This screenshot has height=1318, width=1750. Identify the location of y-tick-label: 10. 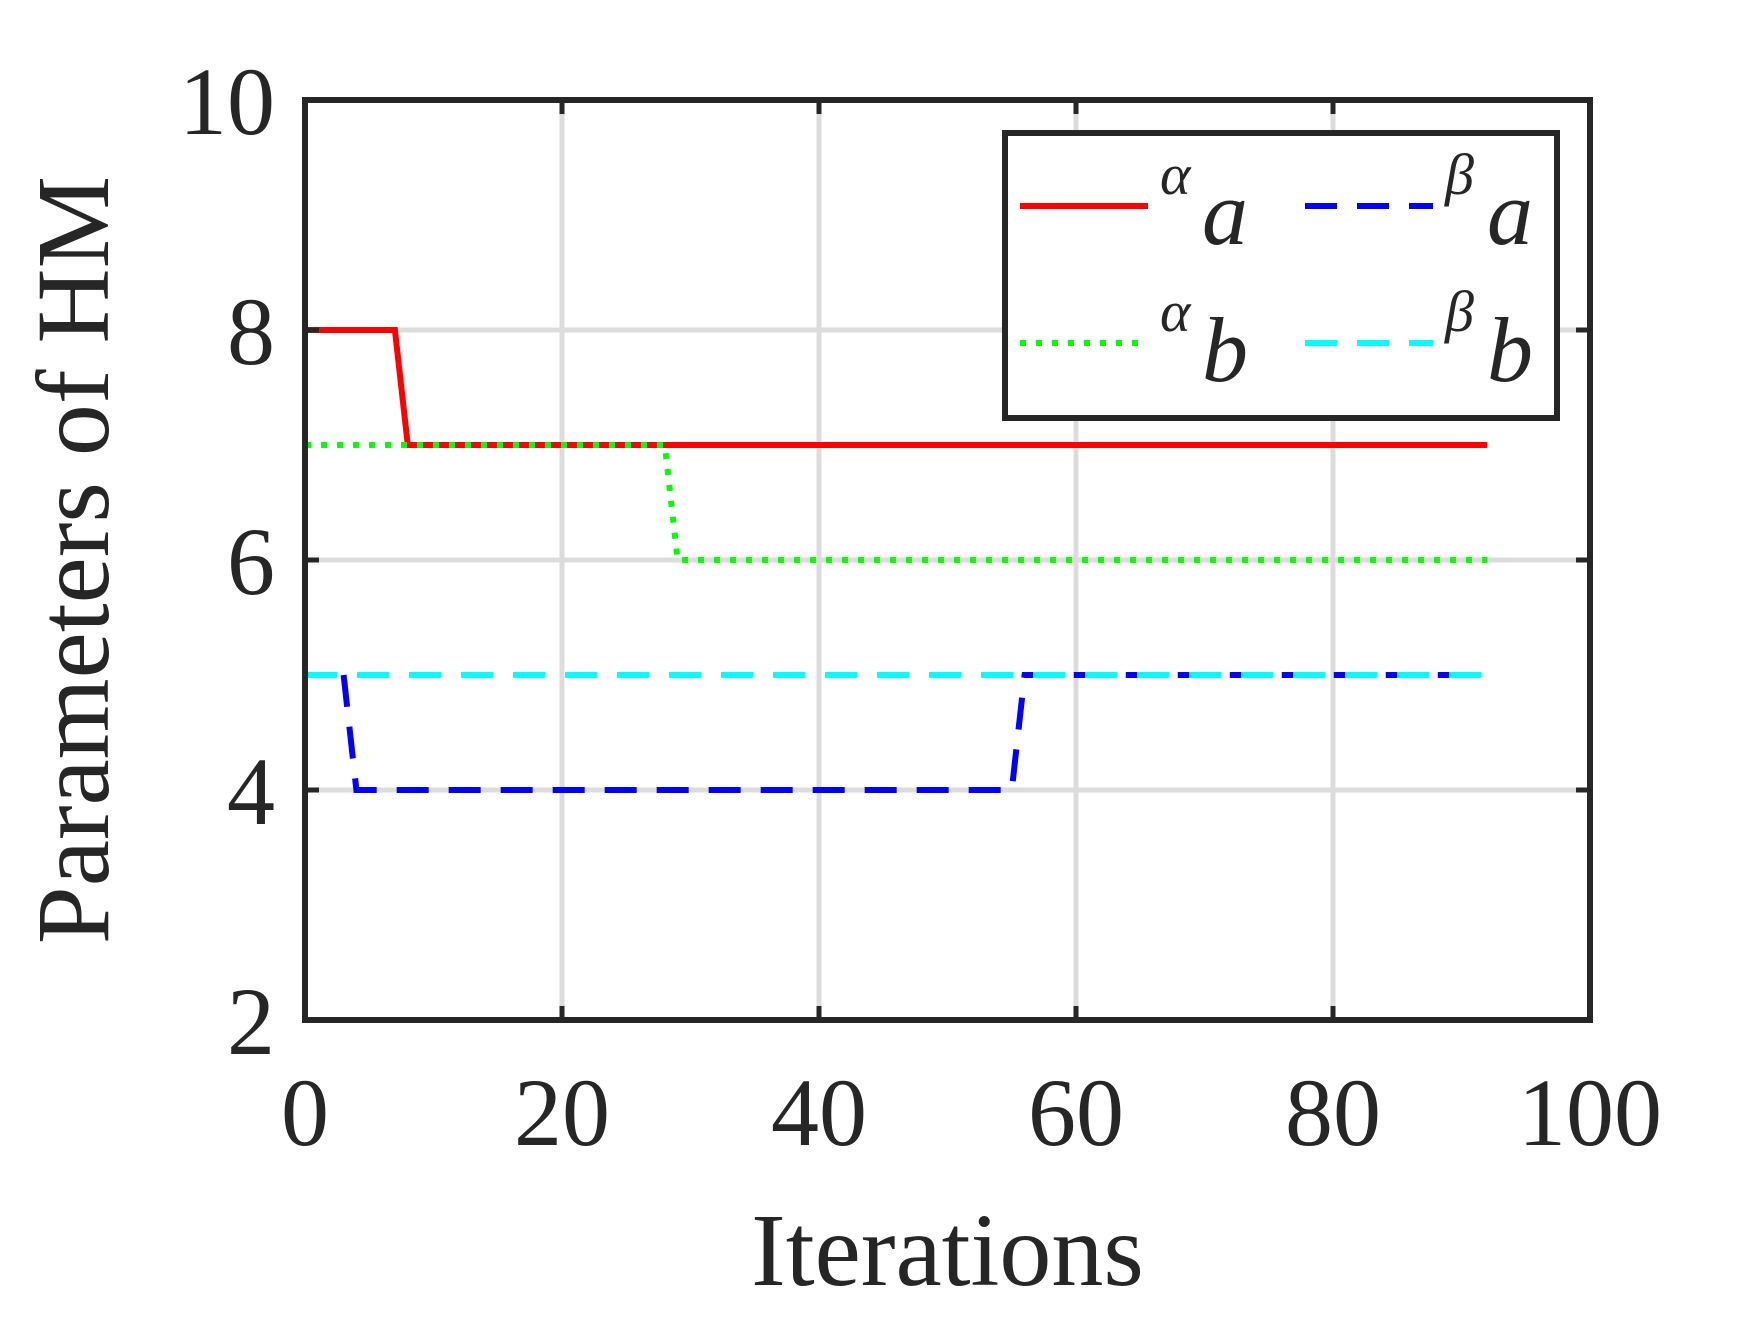
(227, 101).